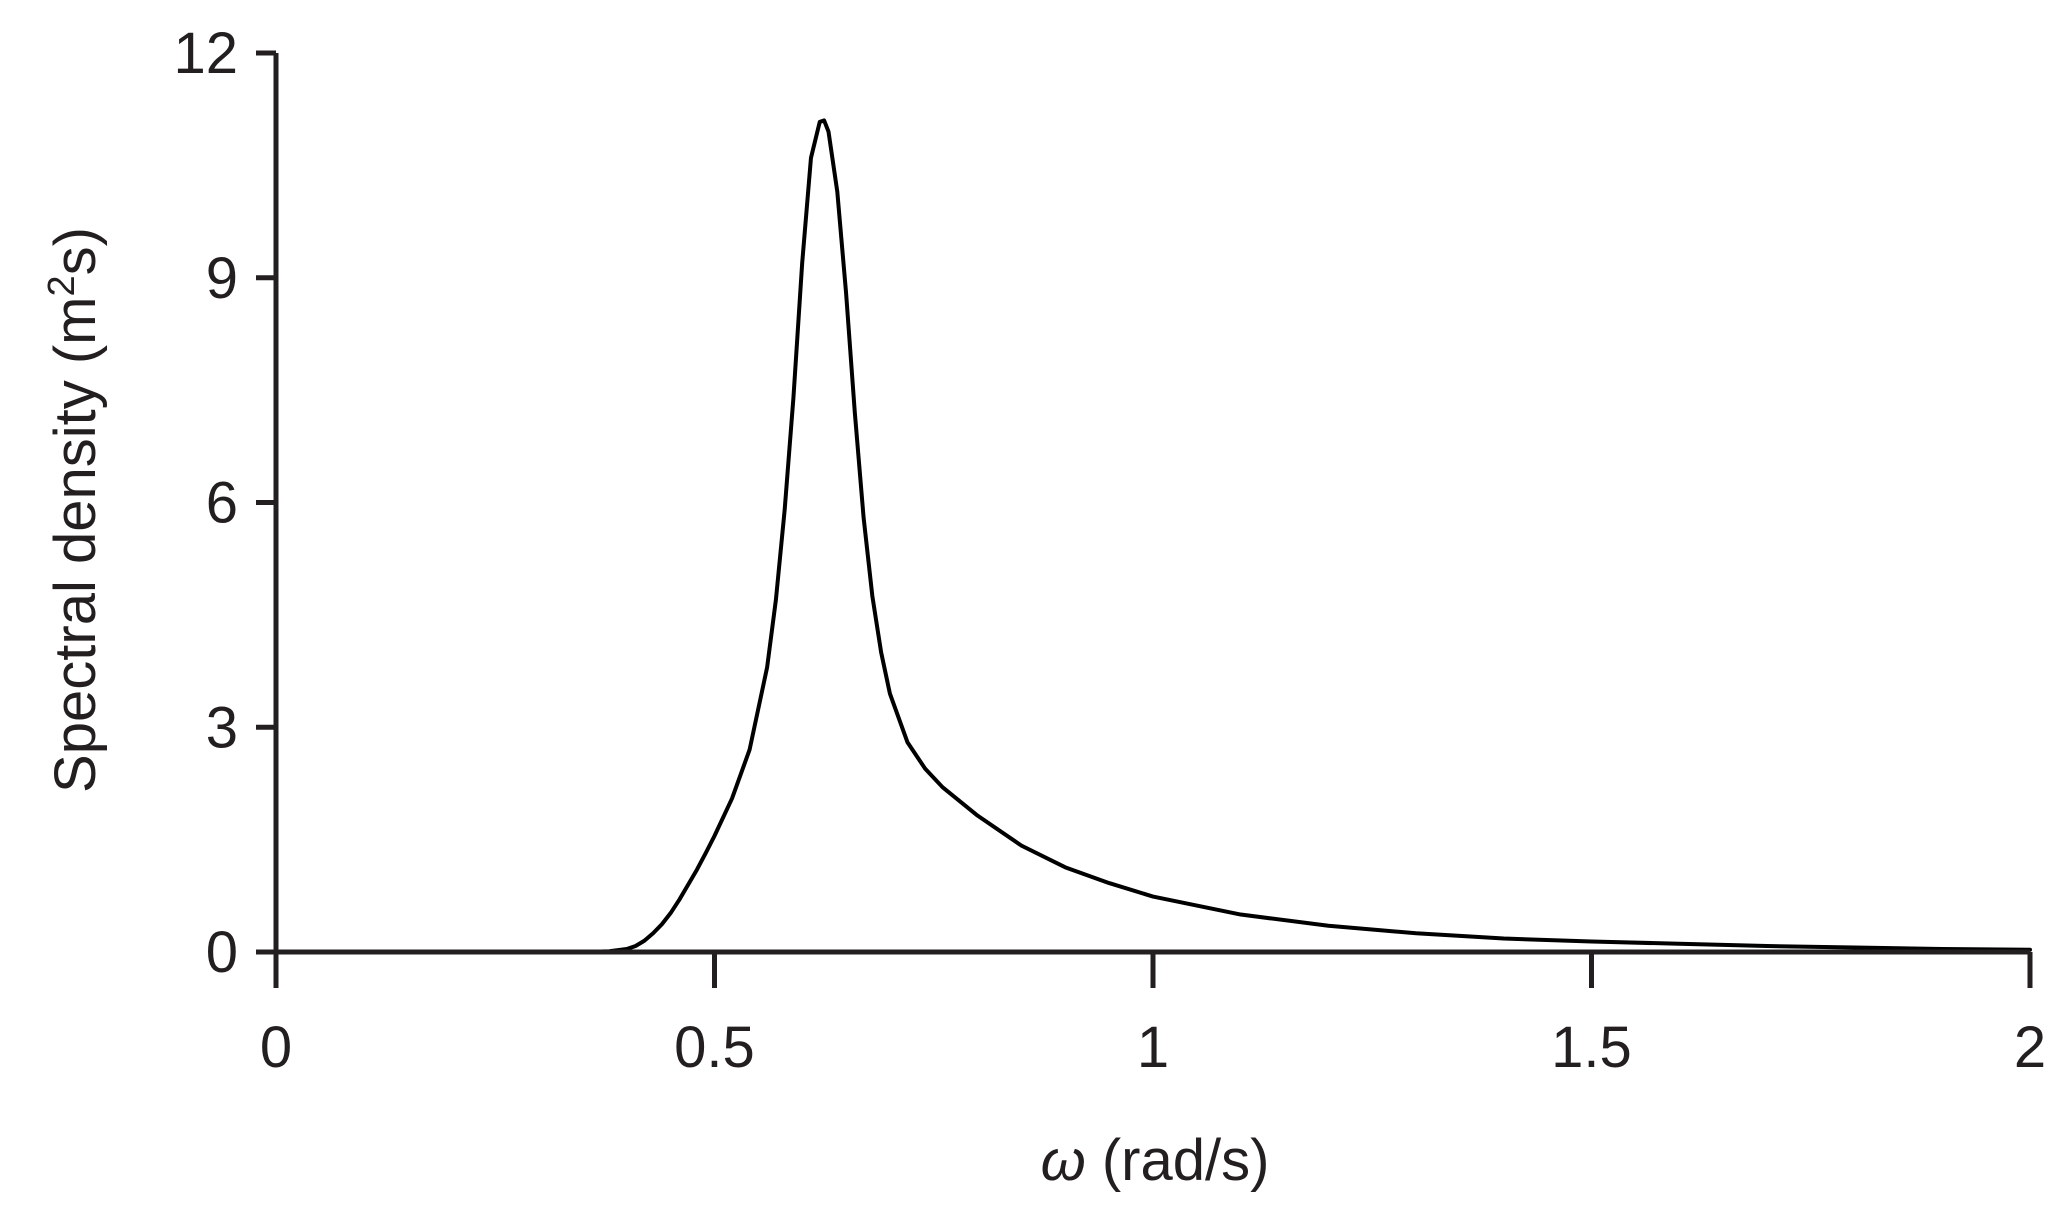 The image size is (2068, 1220). Describe the element at coordinates (714, 1047) in the screenshot. I see `x-tick-label: 0.5` at that location.